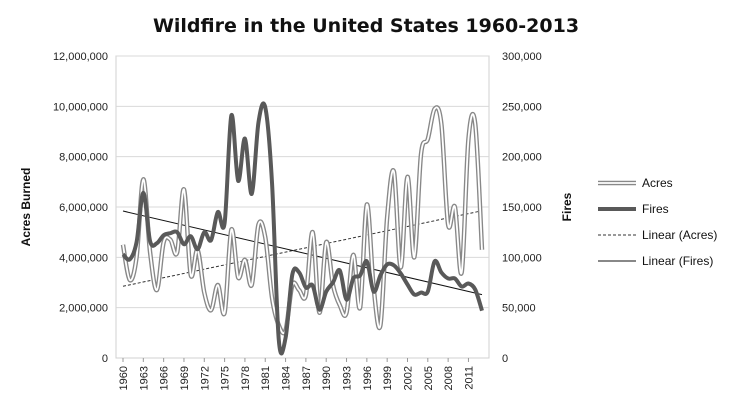  I want to click on x-tick-label: 2002, so click(408, 378).